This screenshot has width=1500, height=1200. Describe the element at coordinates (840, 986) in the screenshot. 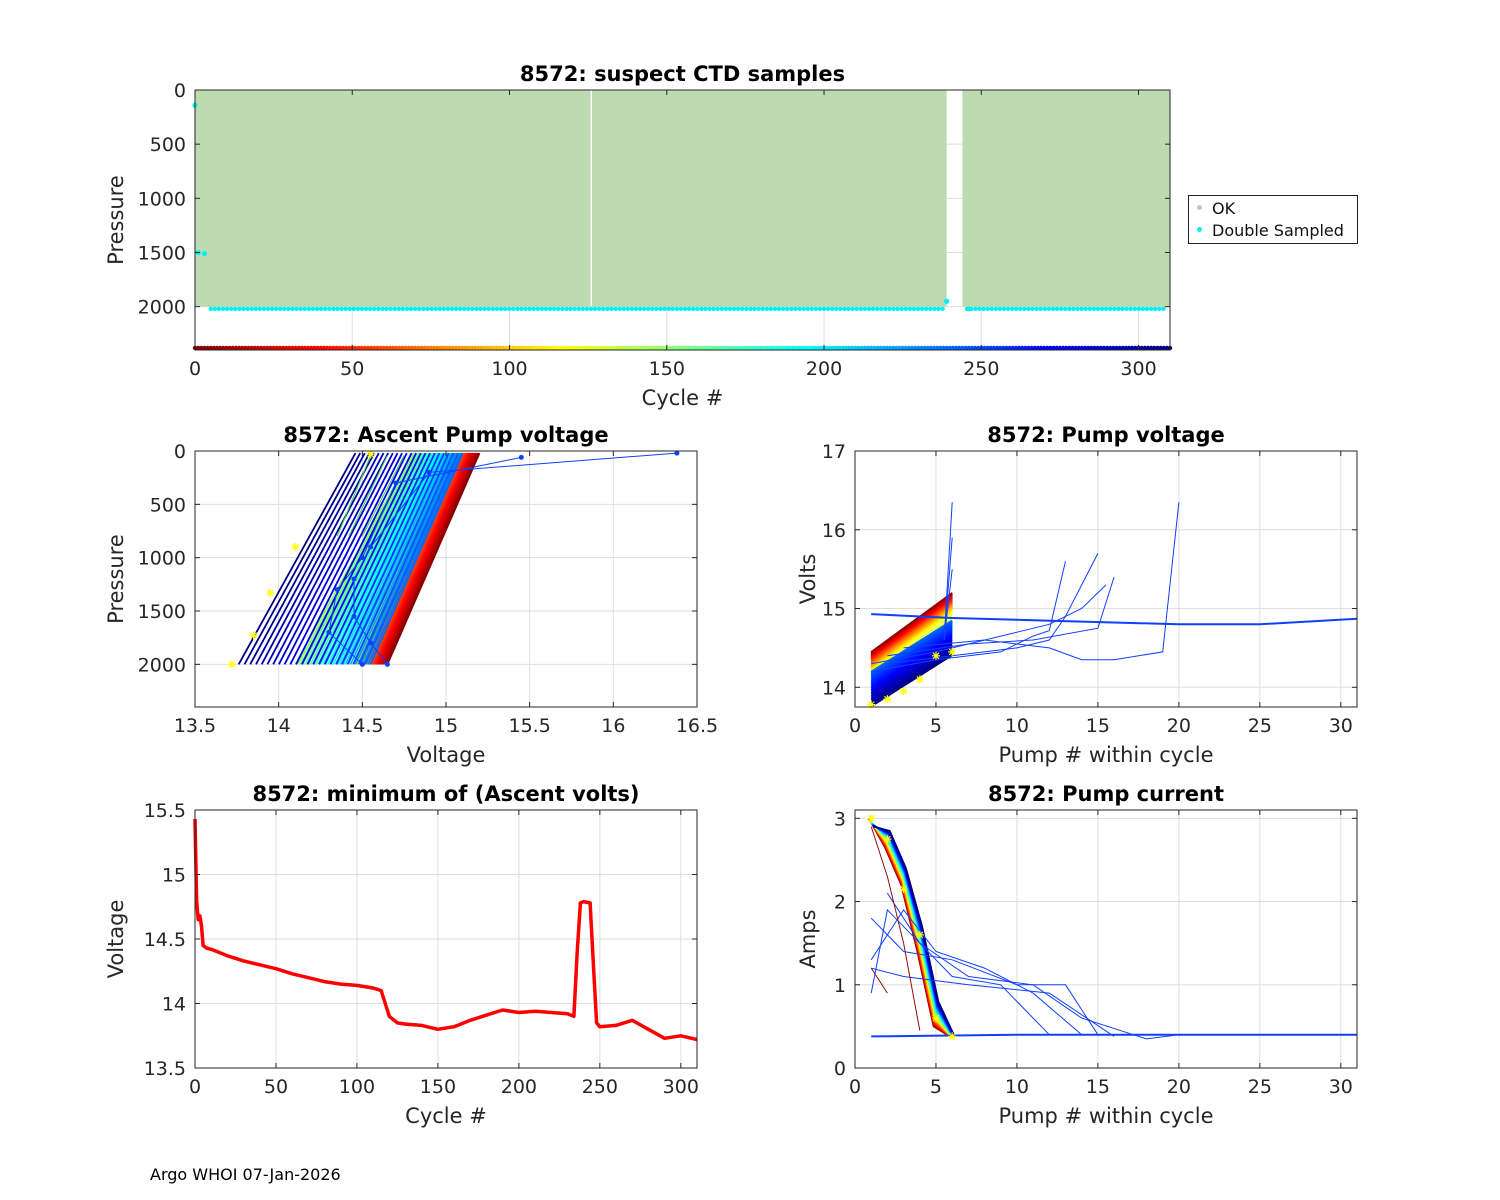

I see `y-tick-label: 1` at that location.